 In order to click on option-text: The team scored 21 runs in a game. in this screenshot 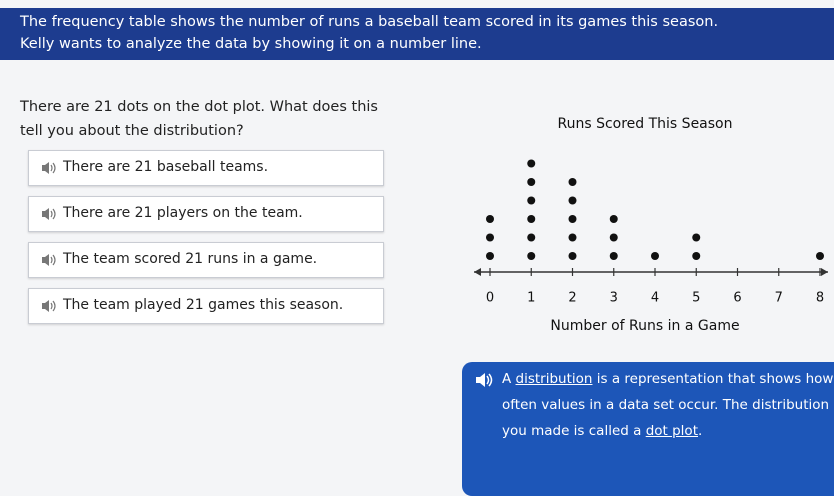, I will do `click(190, 259)`.